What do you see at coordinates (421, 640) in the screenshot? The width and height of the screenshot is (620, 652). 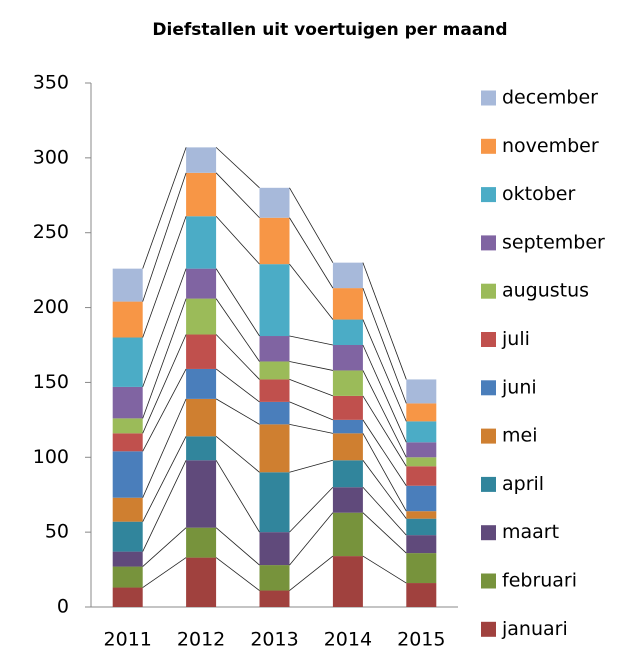 I see `x-tick-label: 2015` at bounding box center [421, 640].